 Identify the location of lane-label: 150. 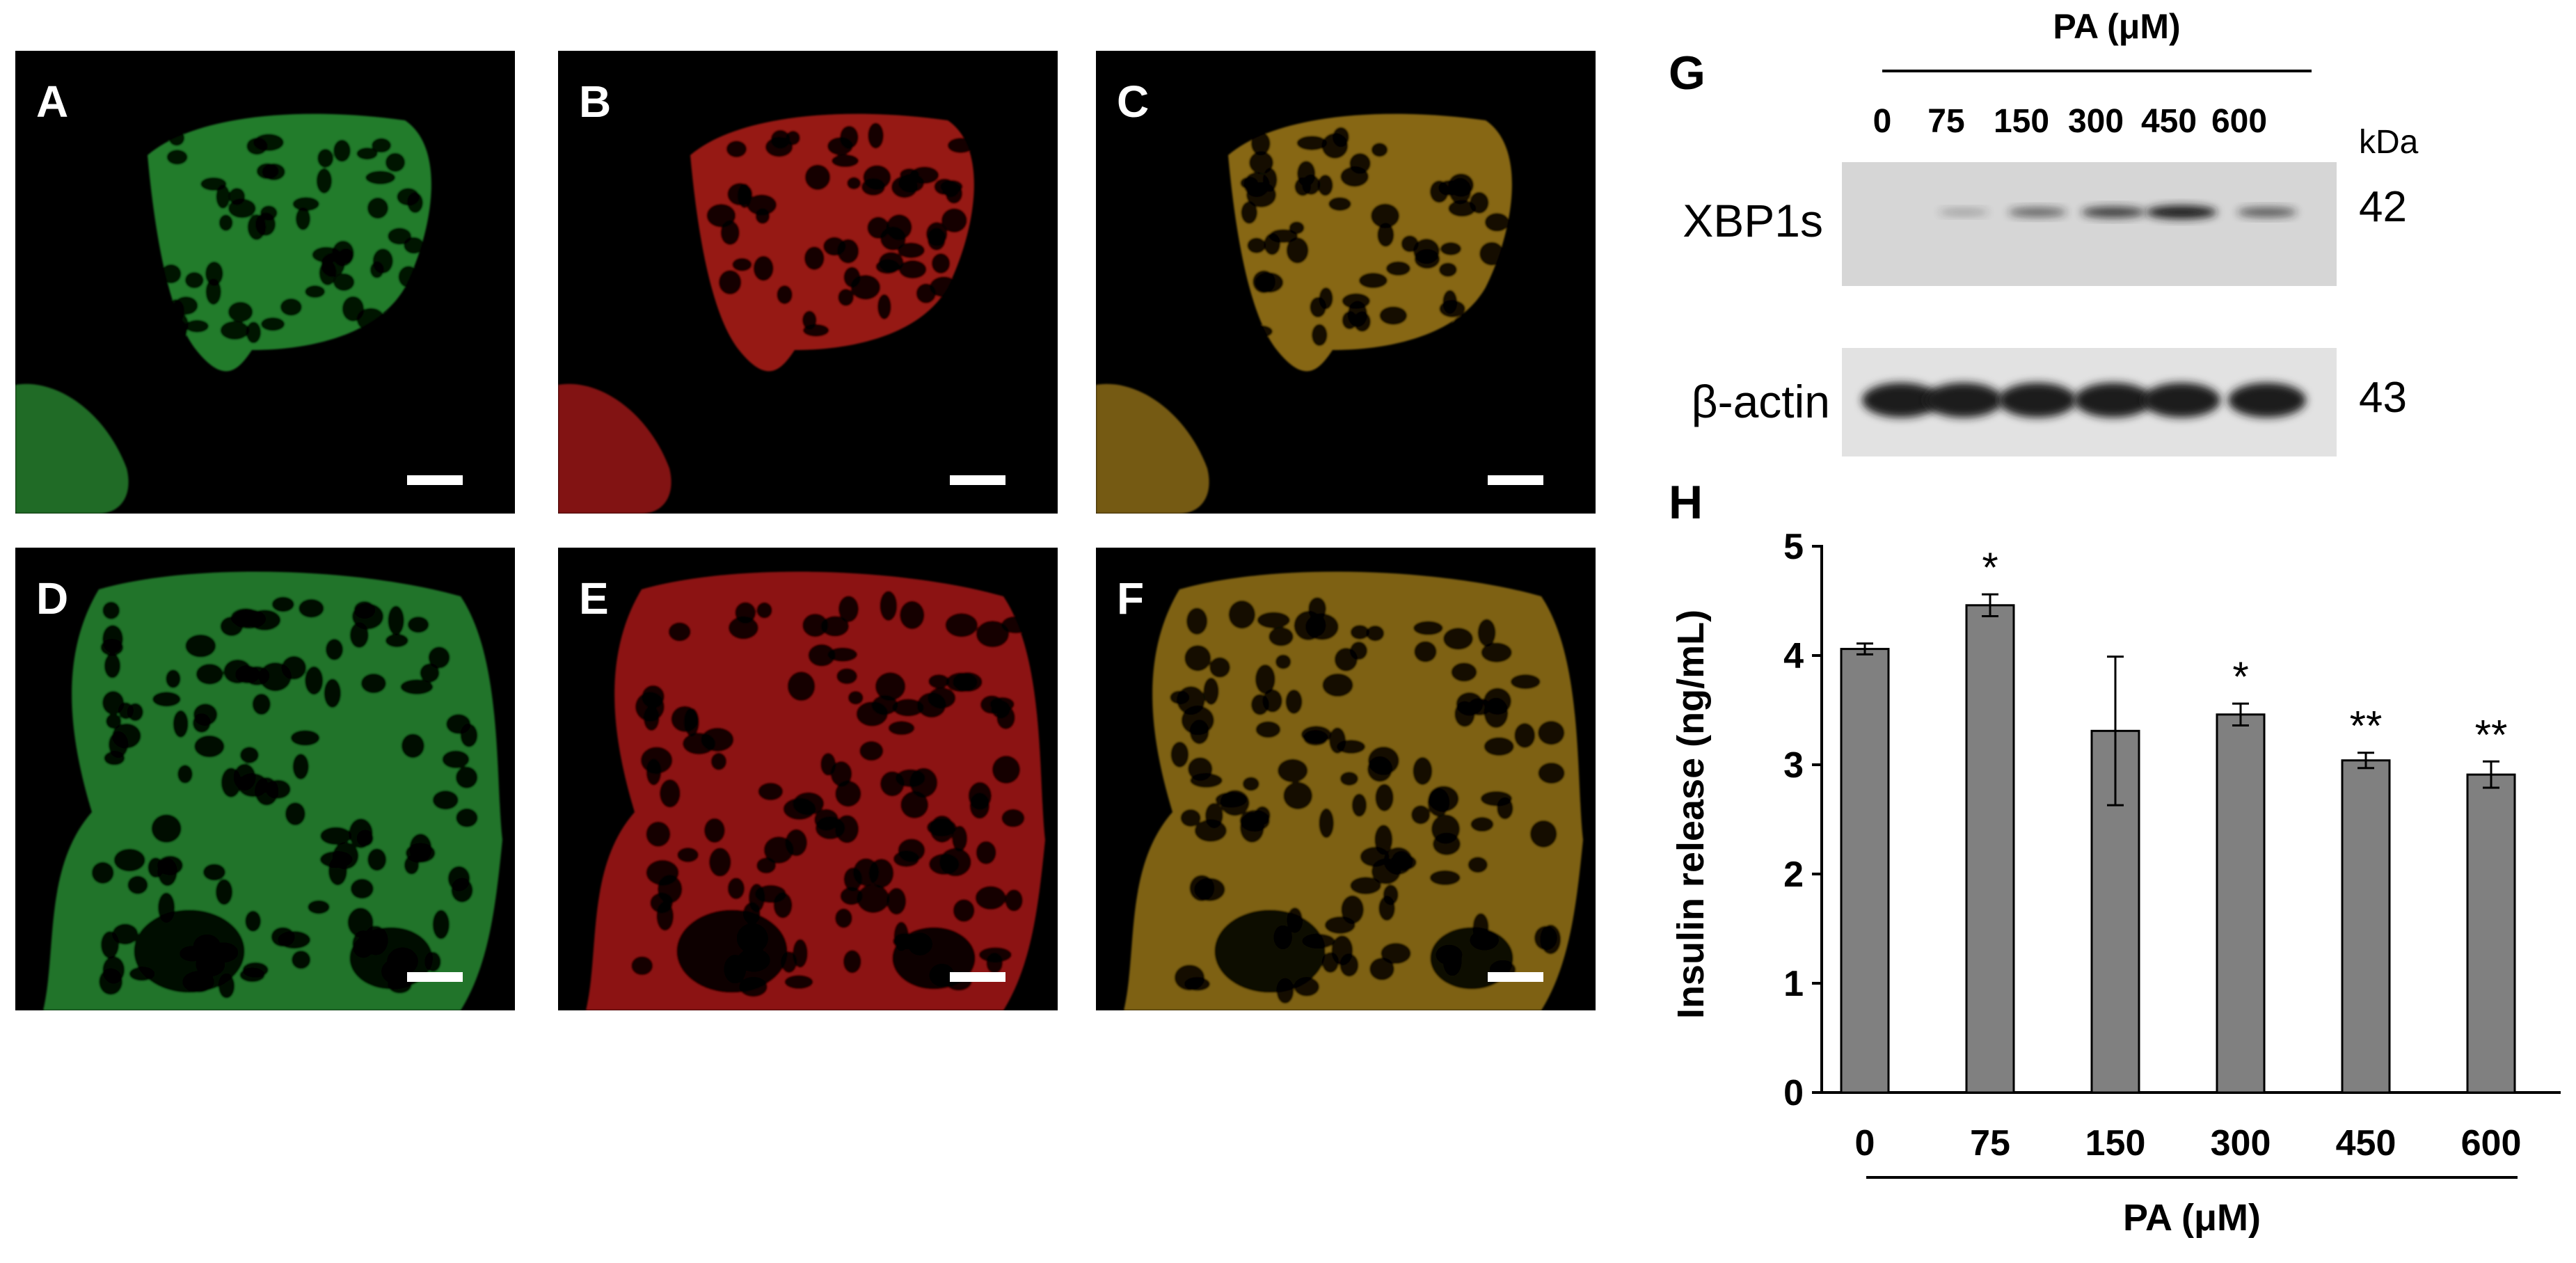
(2021, 121).